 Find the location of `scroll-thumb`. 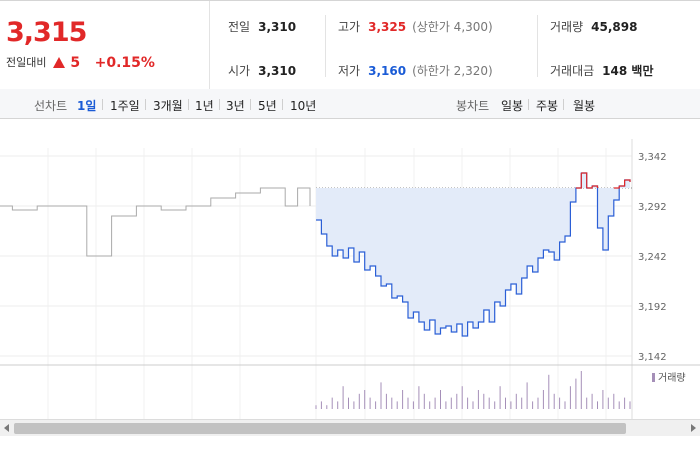

scroll-thumb is located at coordinates (320, 428).